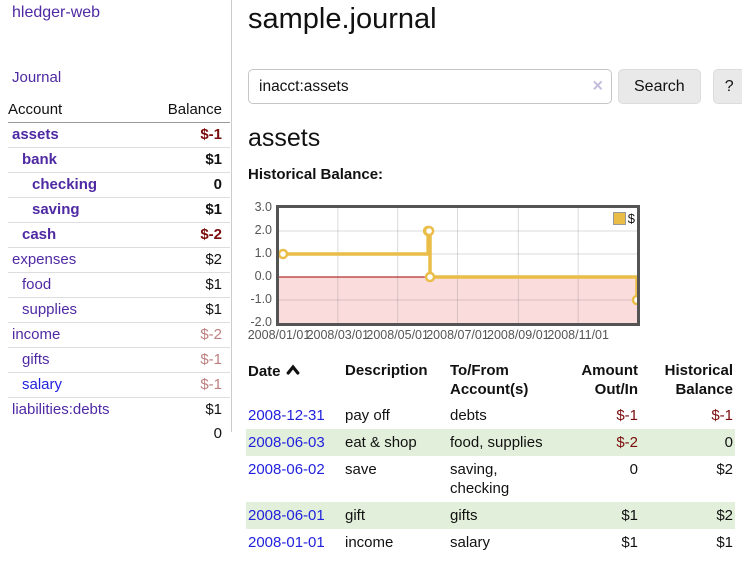 The height and width of the screenshot is (582, 742). What do you see at coordinates (631, 218) in the screenshot?
I see `legend-label: $` at bounding box center [631, 218].